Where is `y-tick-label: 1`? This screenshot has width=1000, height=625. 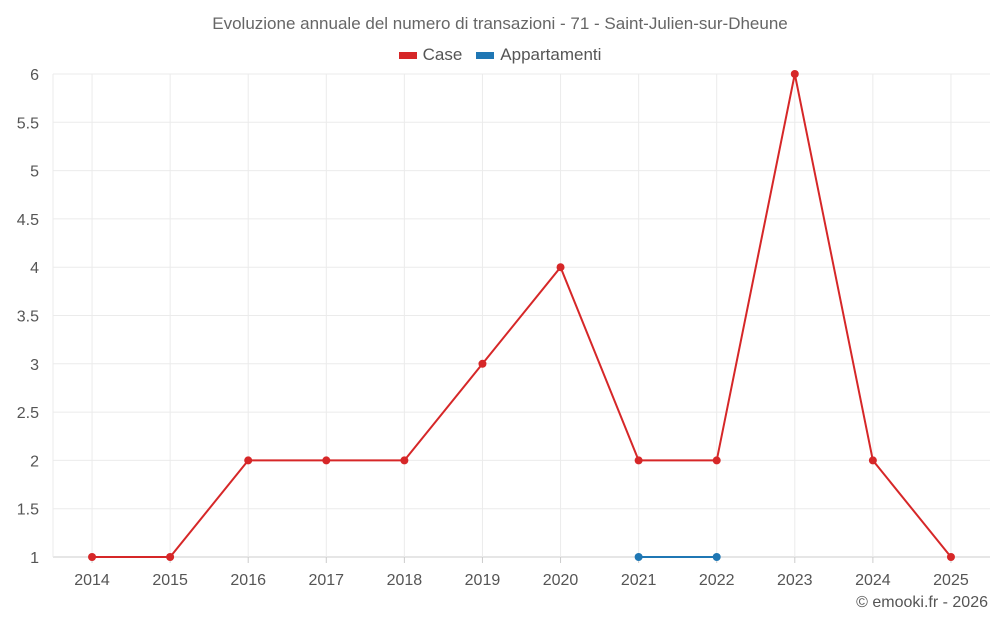 y-tick-label: 1 is located at coordinates (34, 558).